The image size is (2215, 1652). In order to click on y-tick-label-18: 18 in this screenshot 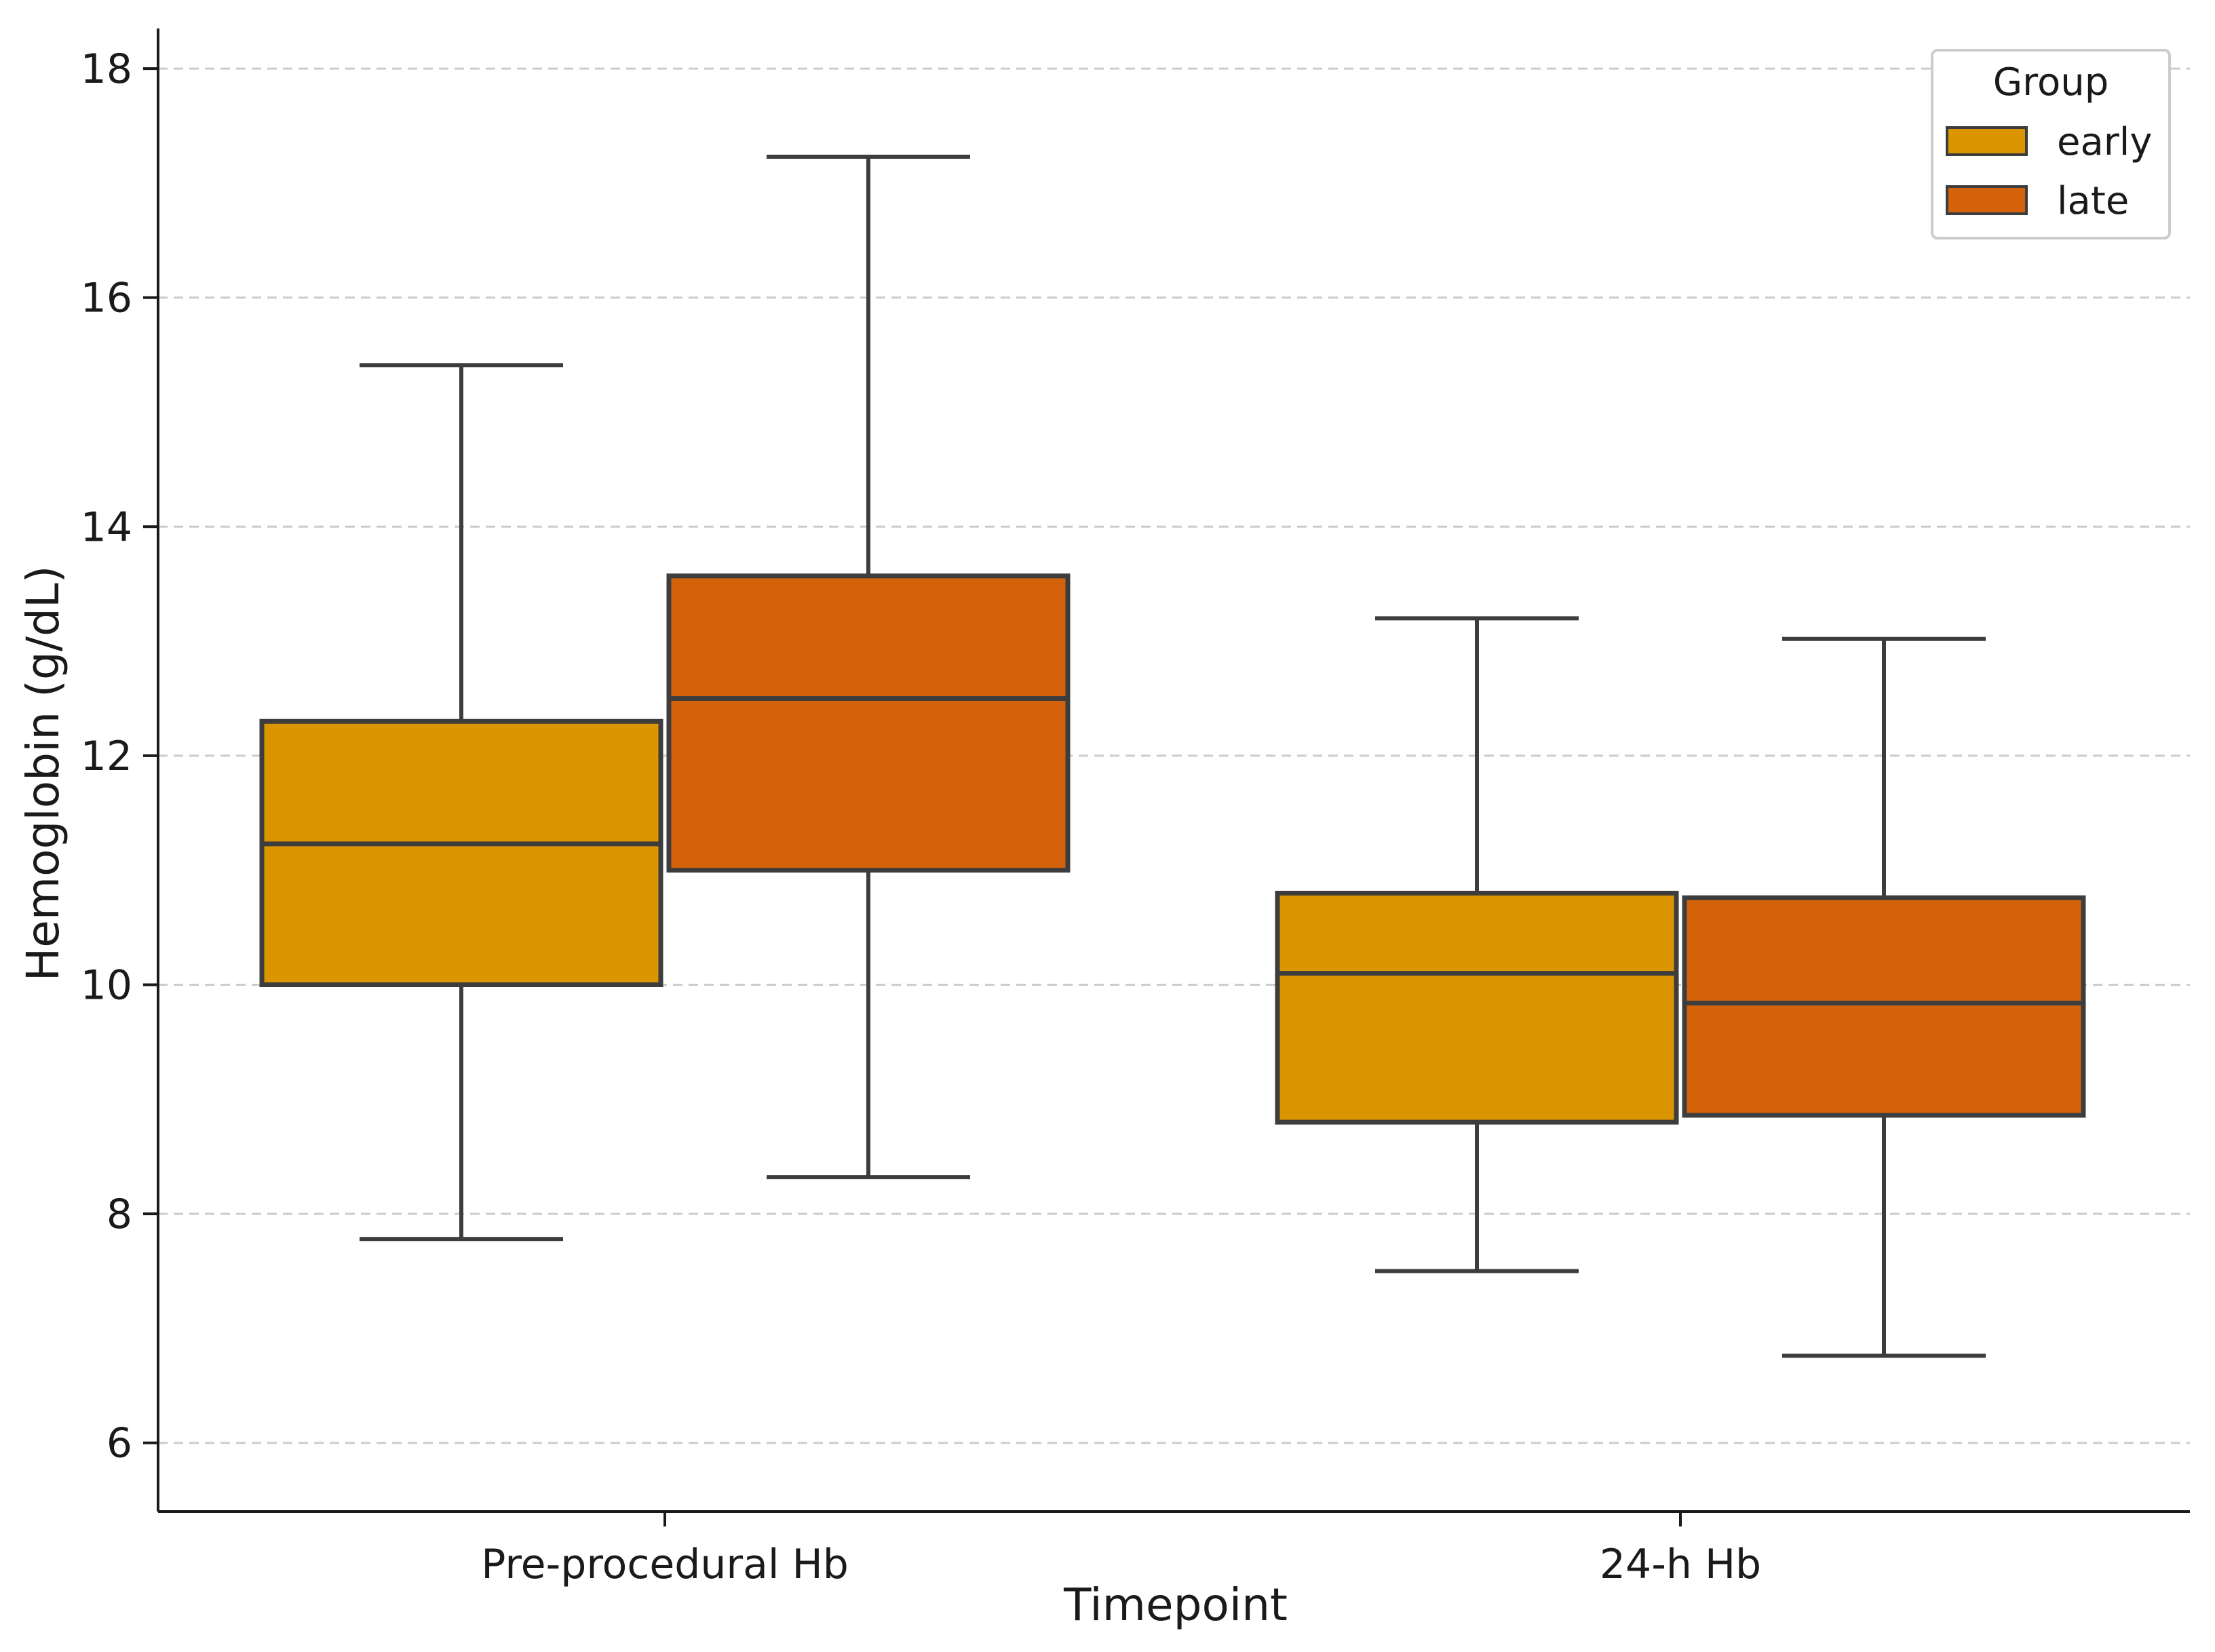, I will do `click(106, 69)`.